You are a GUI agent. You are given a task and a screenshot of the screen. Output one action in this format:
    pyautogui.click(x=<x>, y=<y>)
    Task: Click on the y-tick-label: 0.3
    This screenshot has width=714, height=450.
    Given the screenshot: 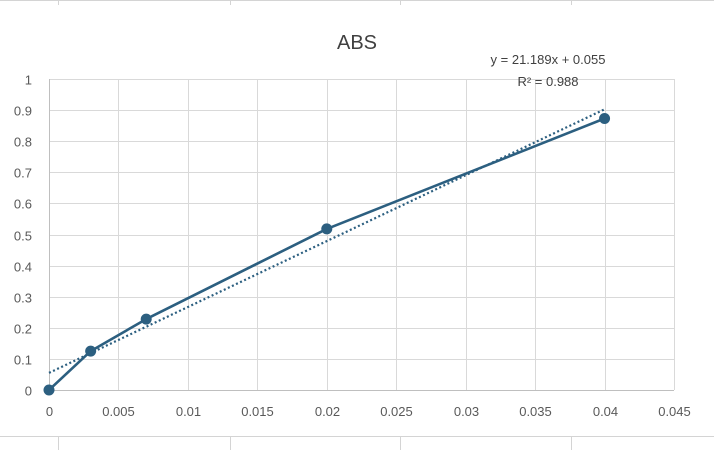 What is the action you would take?
    pyautogui.click(x=23, y=298)
    